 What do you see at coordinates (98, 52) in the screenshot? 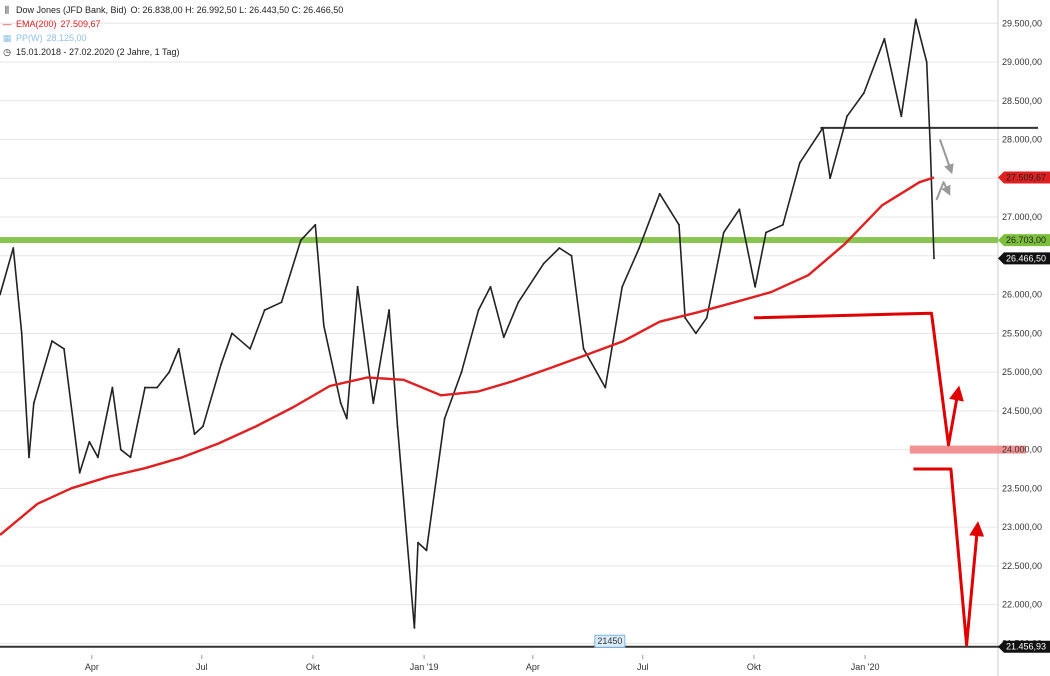
I see `date-range: 15.01.2018 - 27.02.2020 (2 Jahre, 1 Tag)` at bounding box center [98, 52].